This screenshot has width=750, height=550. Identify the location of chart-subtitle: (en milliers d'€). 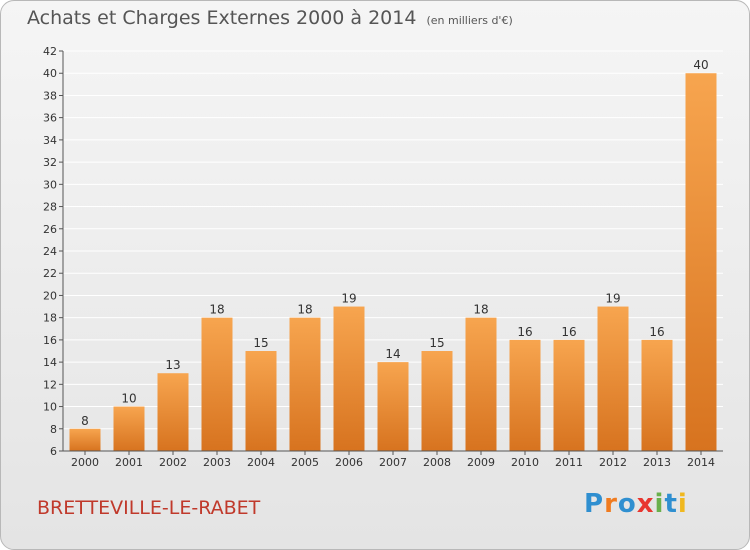
(469, 20).